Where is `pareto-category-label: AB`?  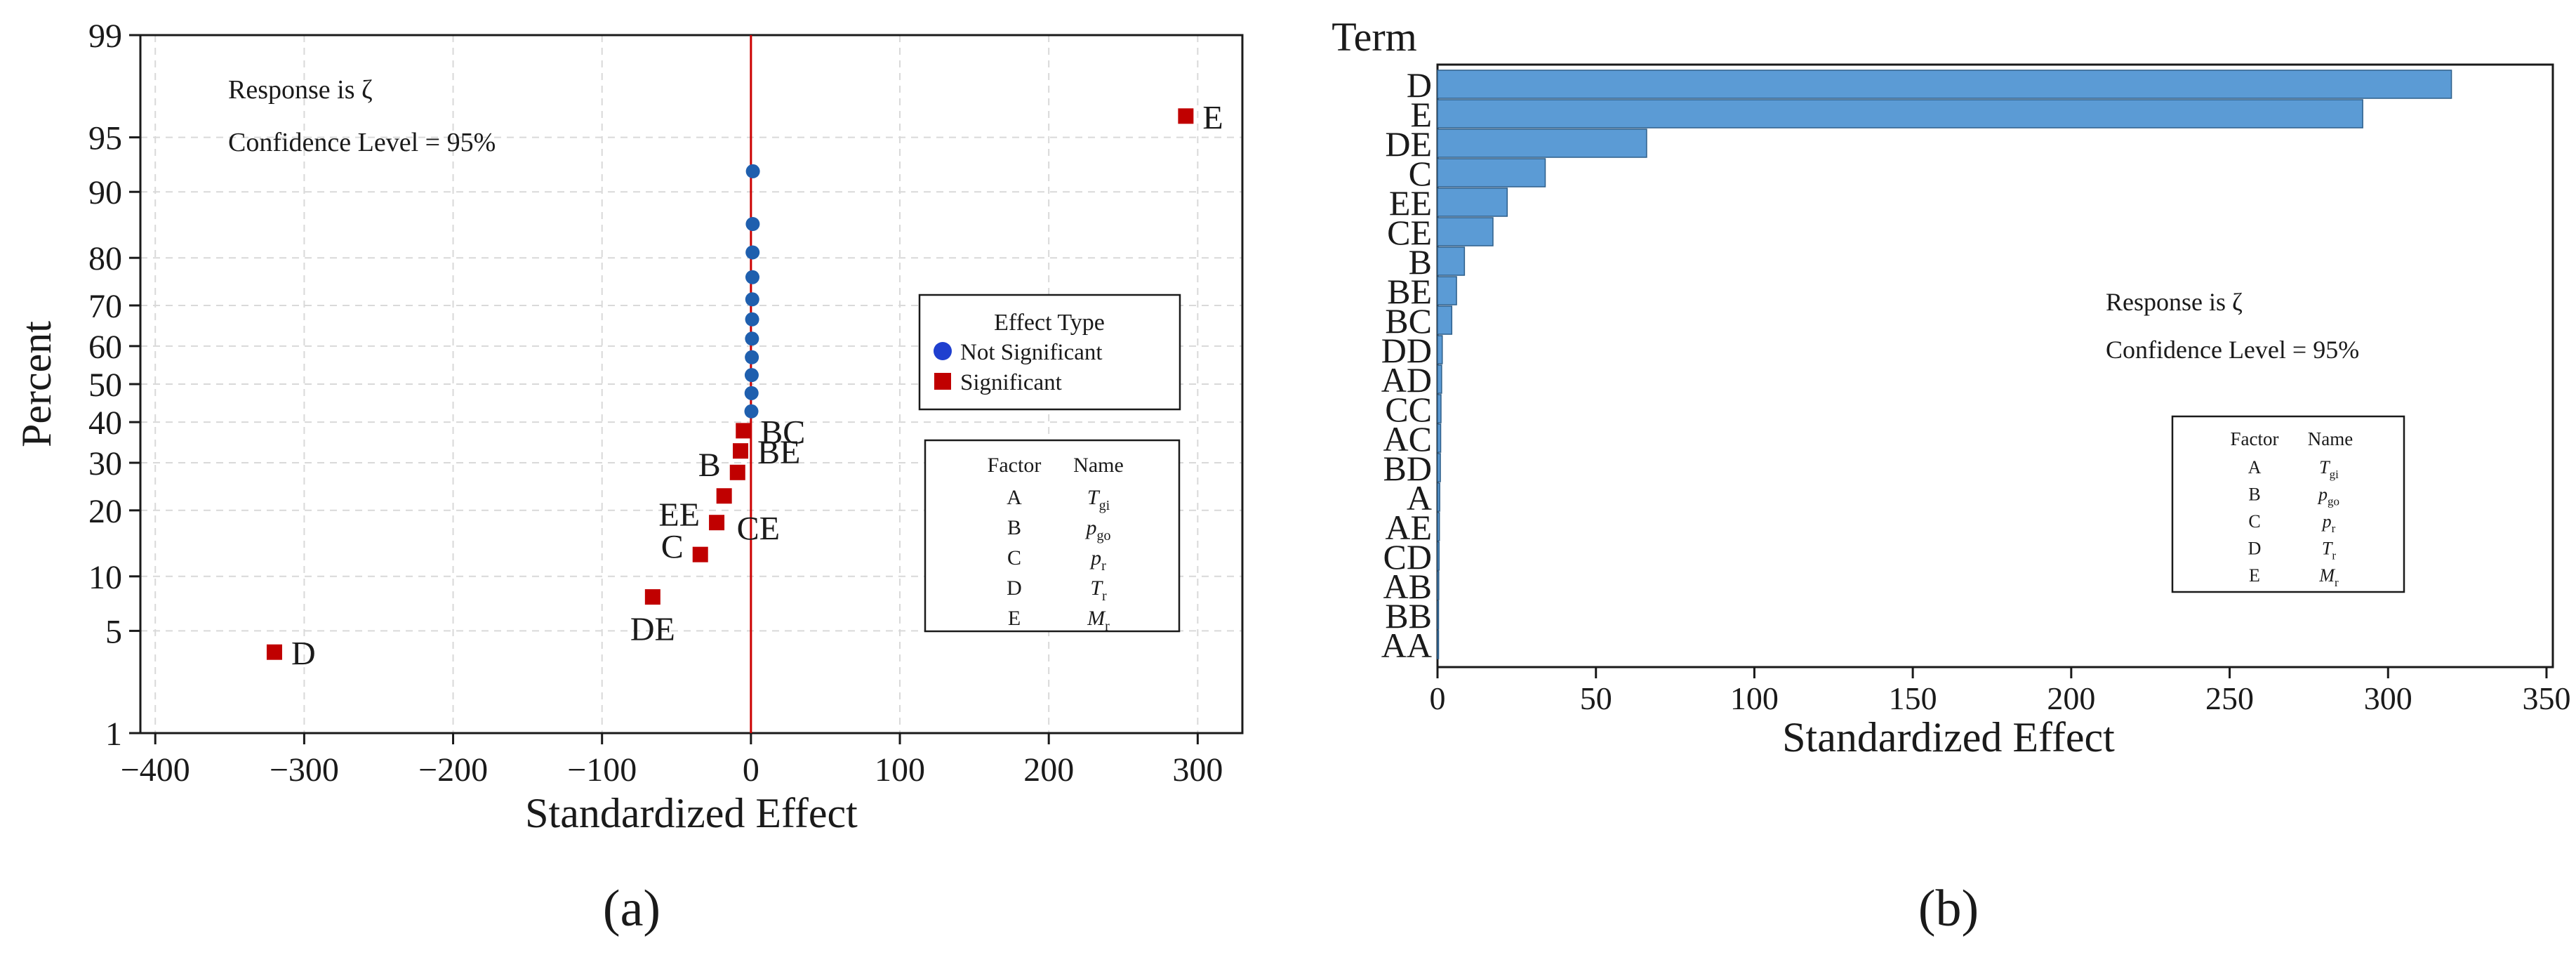
pareto-category-label: AB is located at coordinates (1408, 586).